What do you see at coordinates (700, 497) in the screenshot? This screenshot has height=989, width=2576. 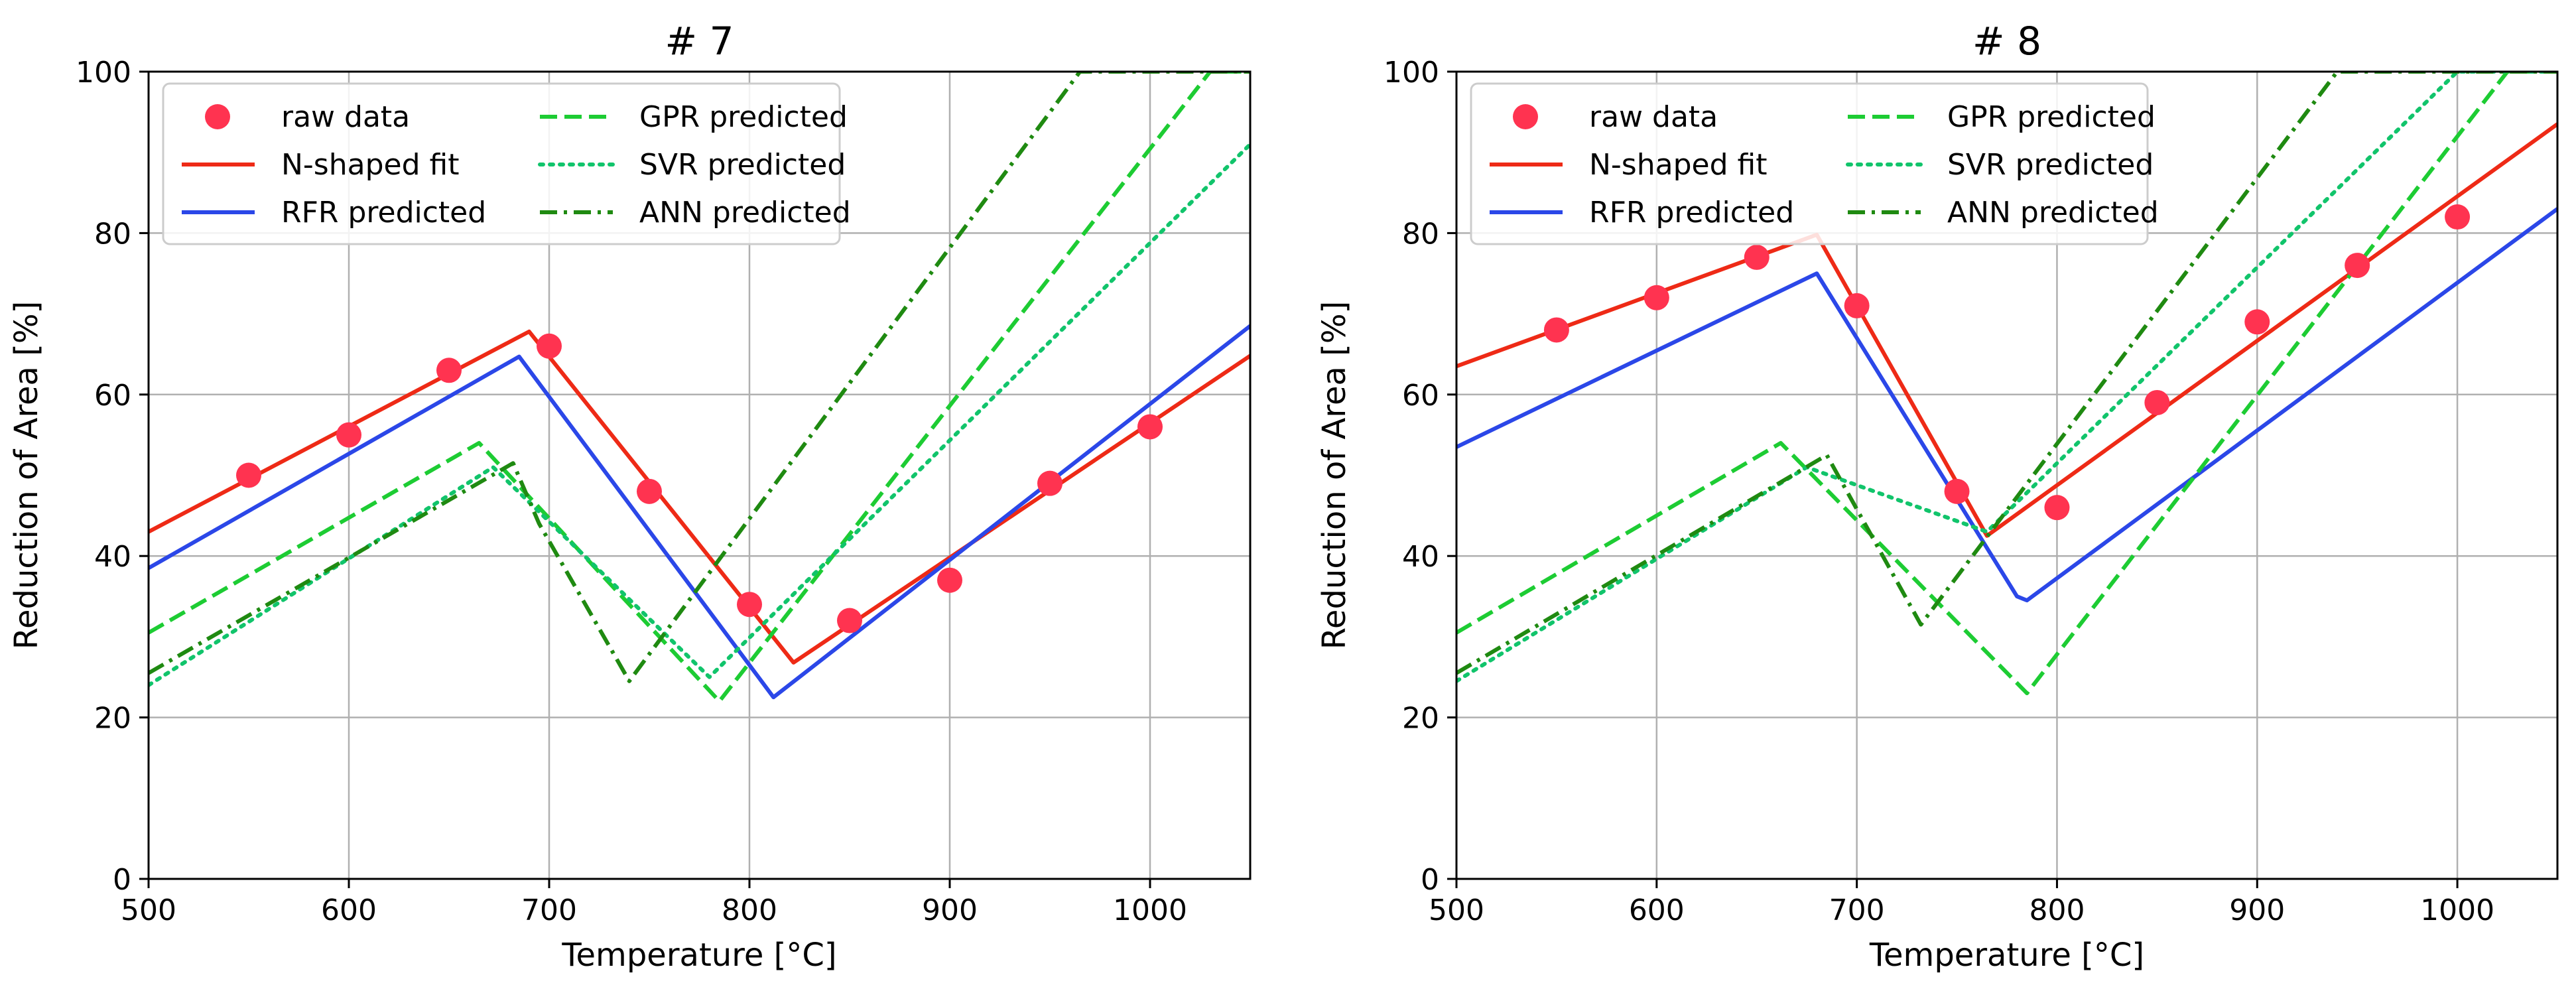 I see `series-line-n-shaped-fit` at bounding box center [700, 497].